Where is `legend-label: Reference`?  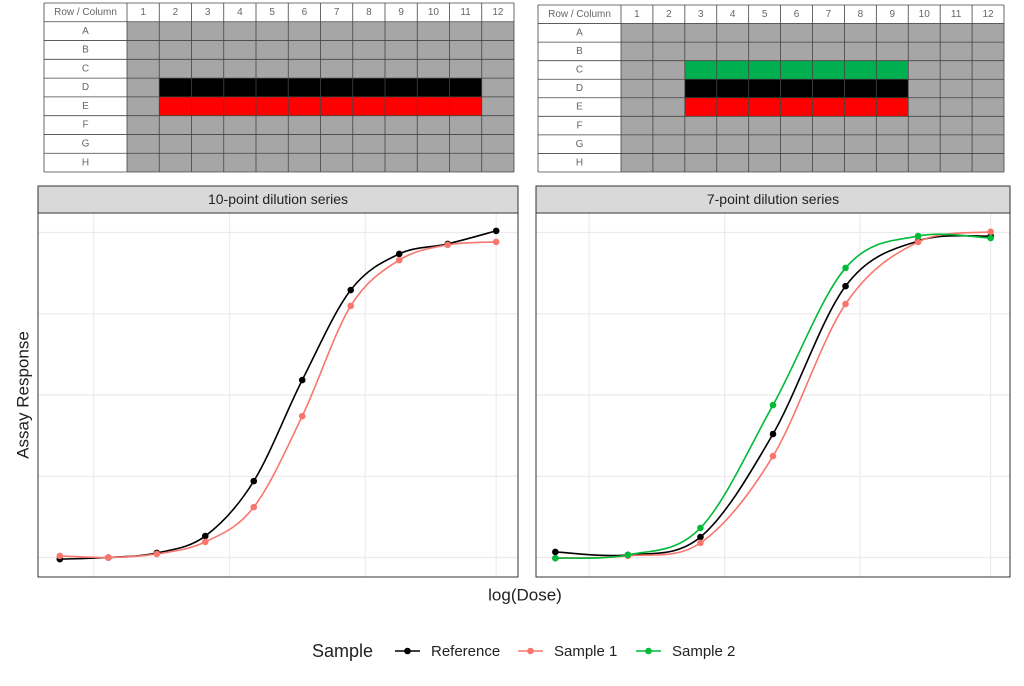
legend-label: Reference is located at coordinates (465, 651).